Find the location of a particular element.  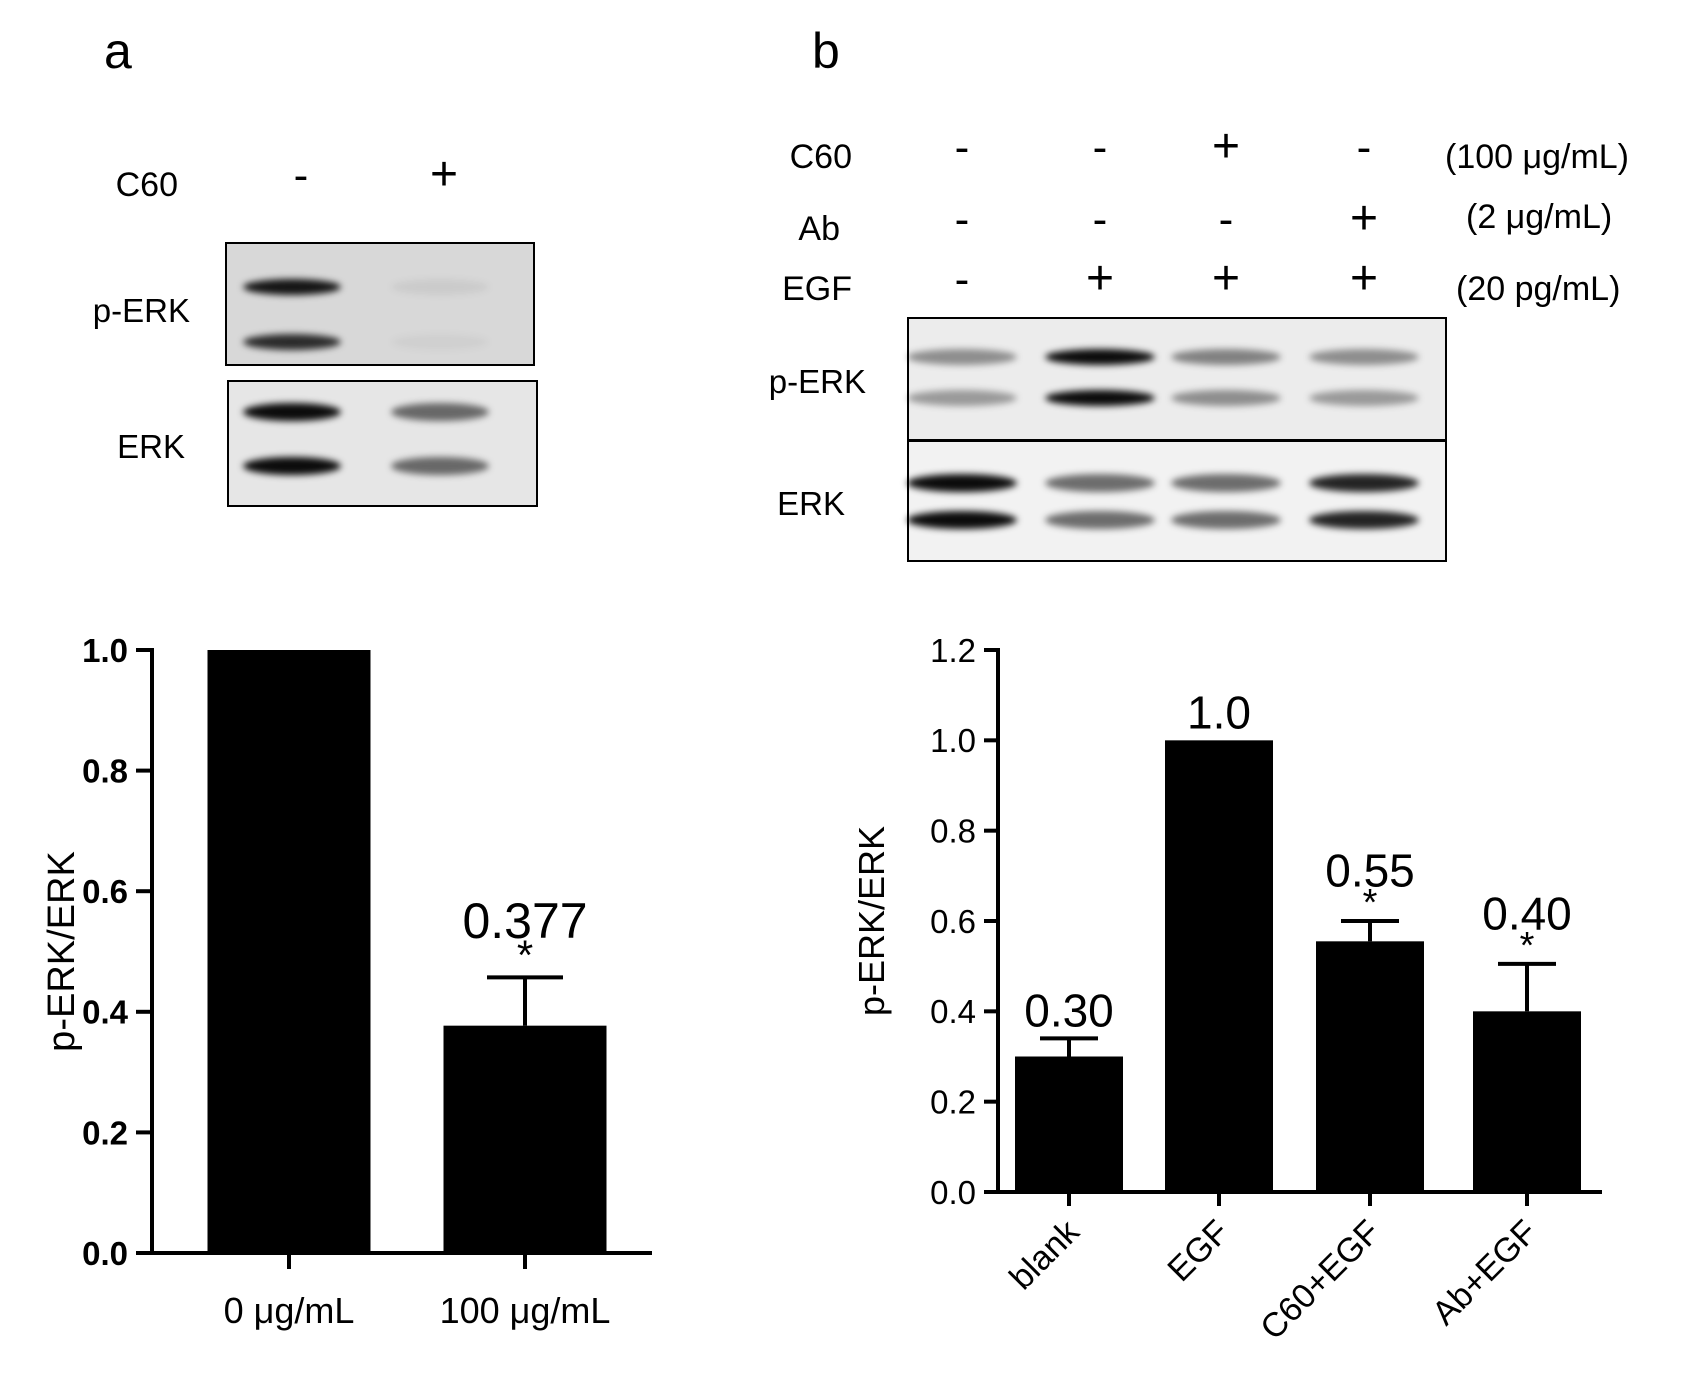

data-label: 0.377 is located at coordinates (524, 921).